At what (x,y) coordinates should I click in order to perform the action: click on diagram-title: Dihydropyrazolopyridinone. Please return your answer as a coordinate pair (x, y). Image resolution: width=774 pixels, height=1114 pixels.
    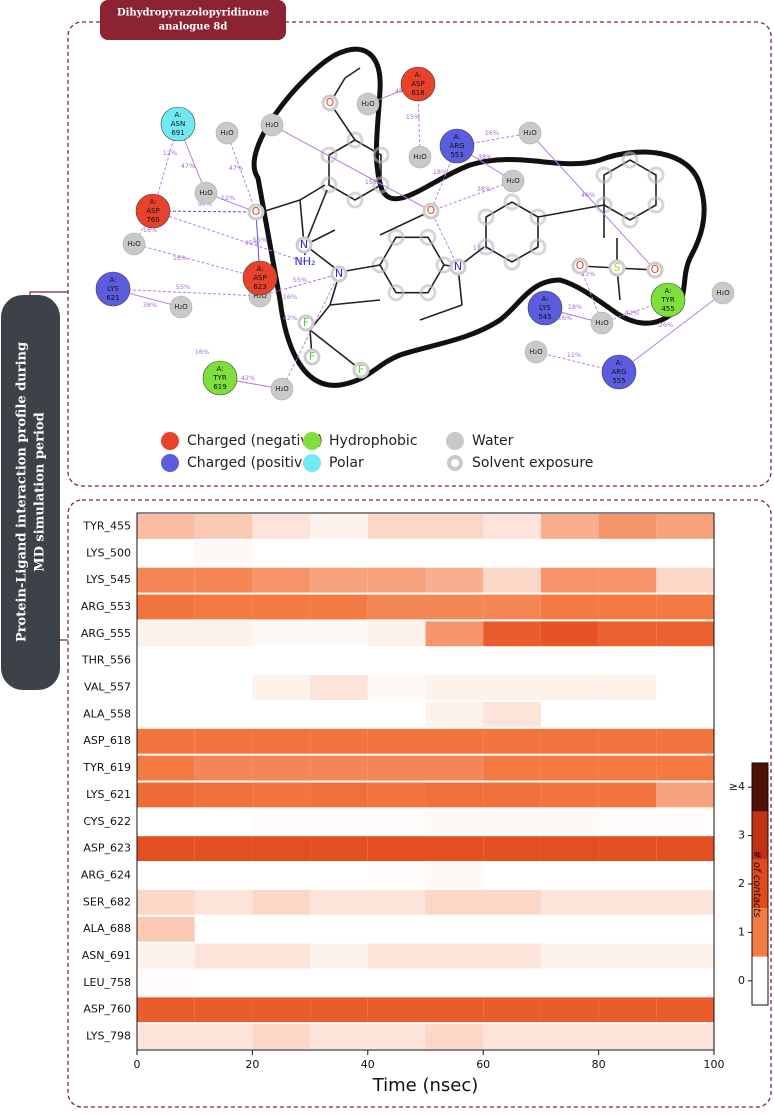
    Looking at the image, I should click on (193, 13).